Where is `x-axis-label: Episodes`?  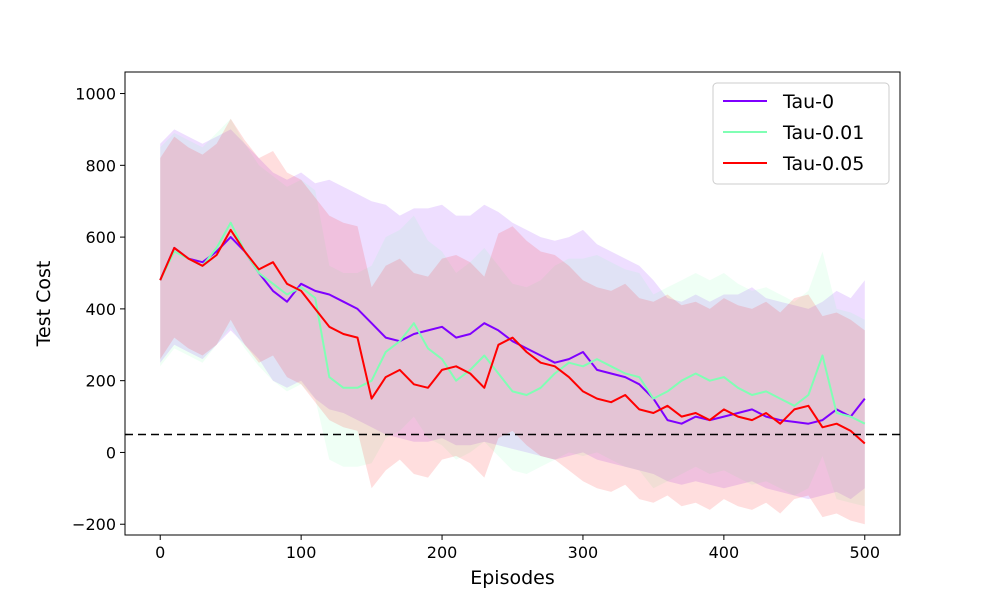 x-axis-label: Episodes is located at coordinates (512, 578).